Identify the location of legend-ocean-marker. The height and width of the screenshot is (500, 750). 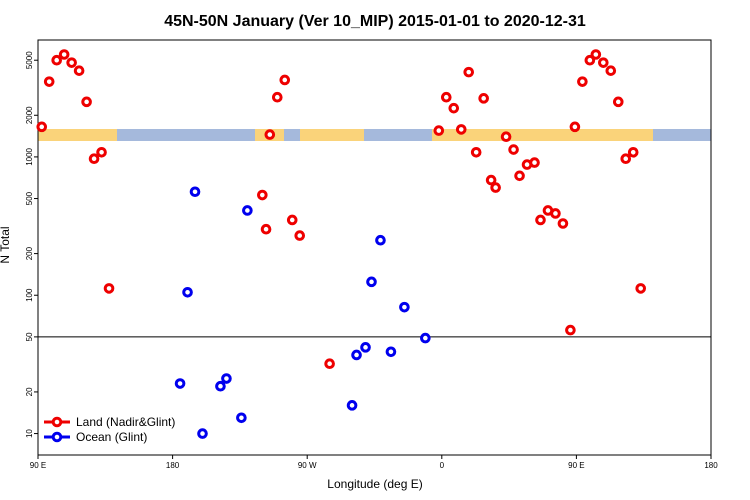
(57, 437).